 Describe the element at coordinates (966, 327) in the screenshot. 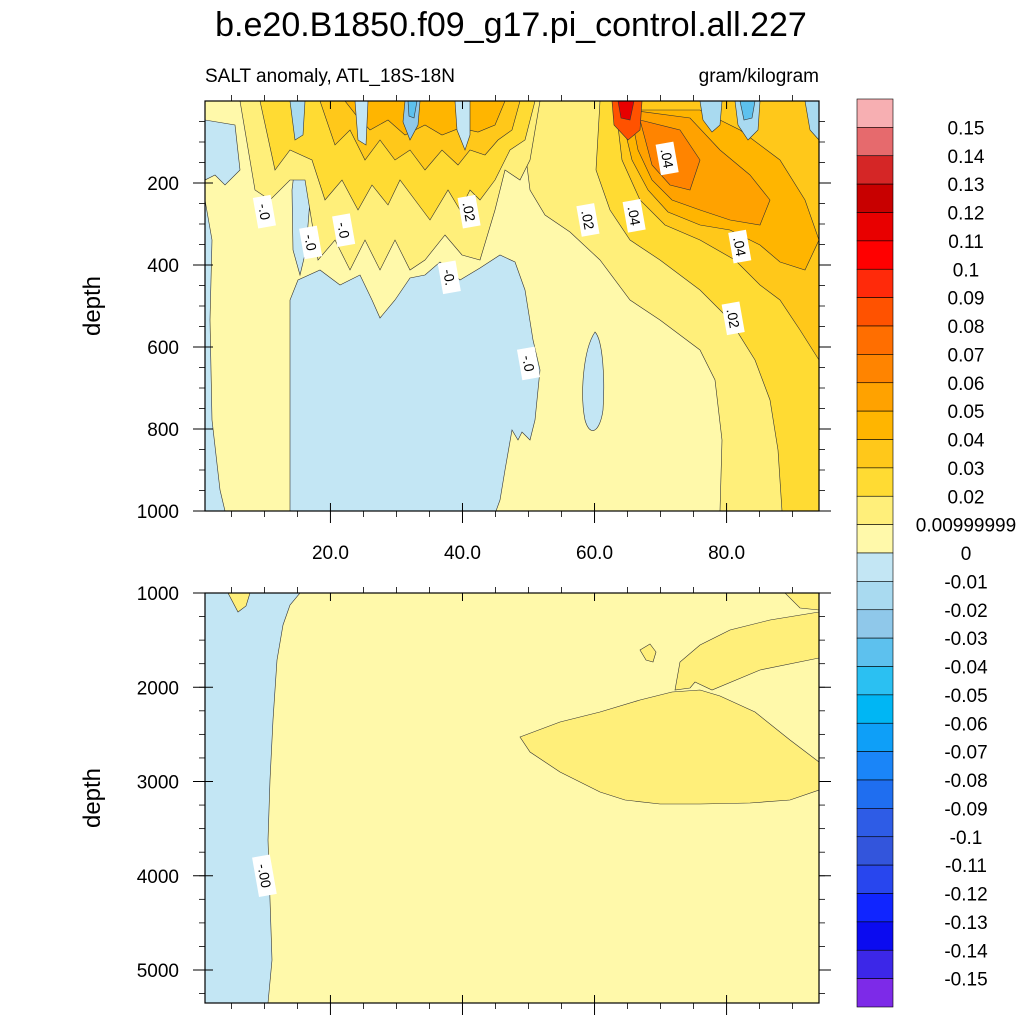

I see `colorbar-label: 0.08` at that location.